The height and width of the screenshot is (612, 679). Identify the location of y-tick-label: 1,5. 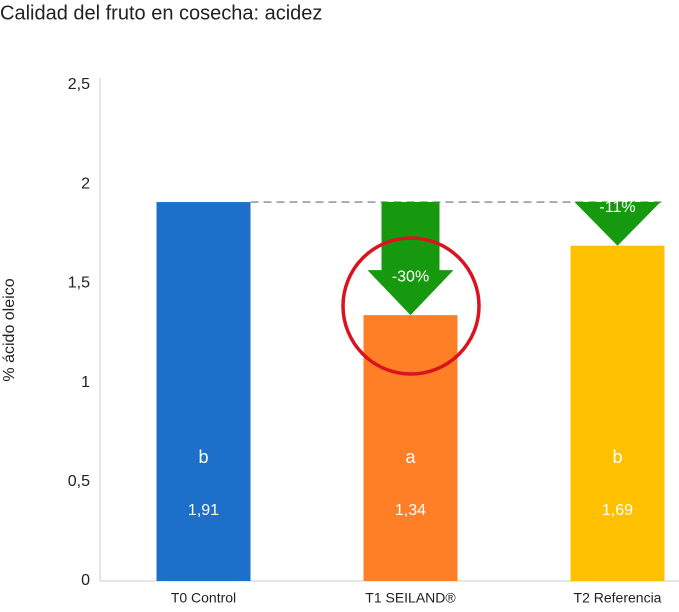
(79, 283).